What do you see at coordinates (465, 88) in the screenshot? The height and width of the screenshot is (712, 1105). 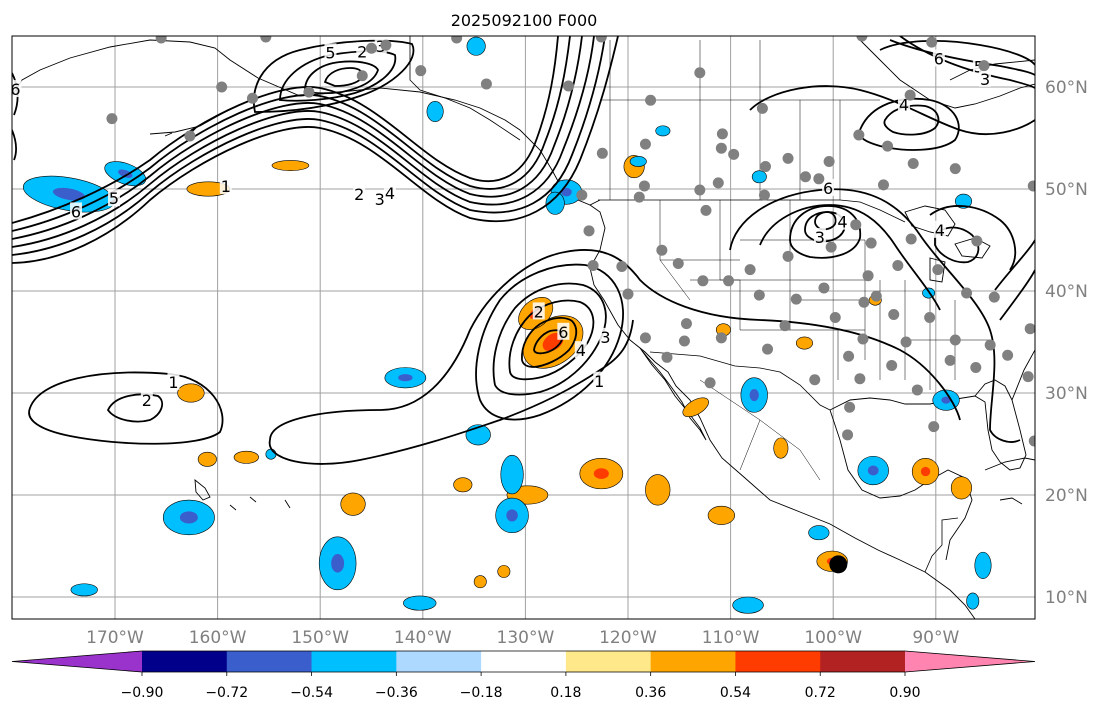 I see `border-alaska-canada` at bounding box center [465, 88].